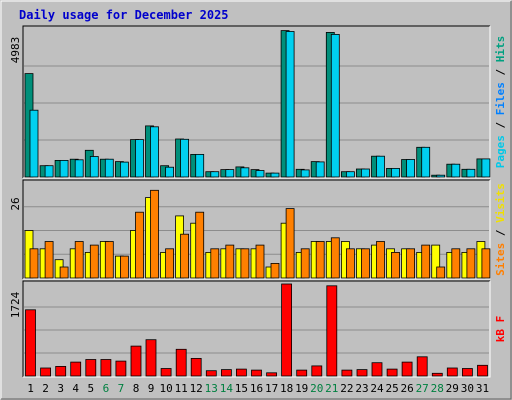  Describe the element at coordinates (106, 388) in the screenshot. I see `day-label-6: 6` at that location.